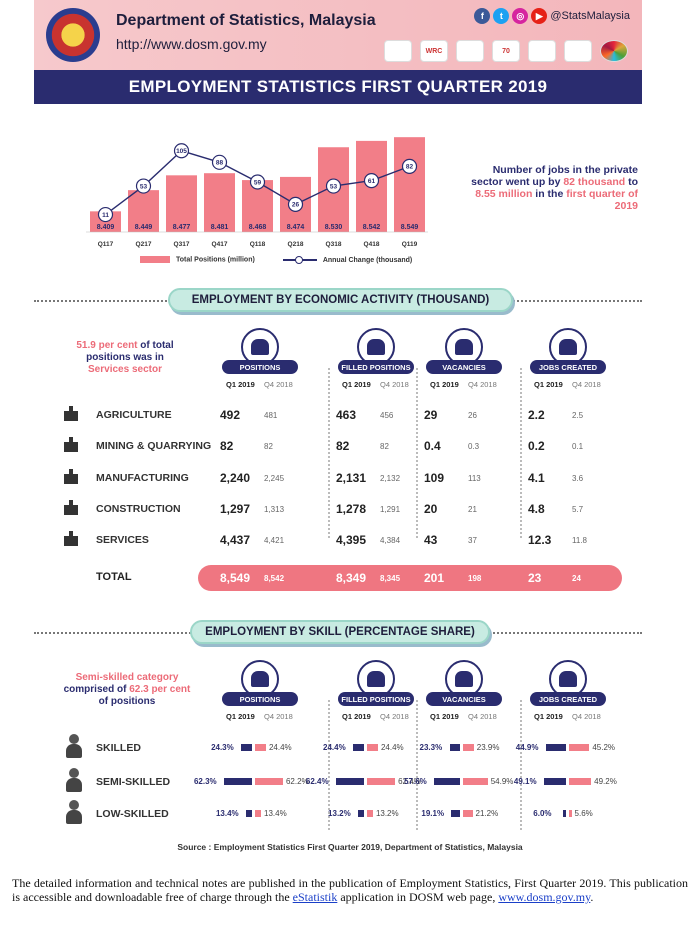  What do you see at coordinates (71, 414) in the screenshot?
I see `palm-tree-icon` at bounding box center [71, 414].